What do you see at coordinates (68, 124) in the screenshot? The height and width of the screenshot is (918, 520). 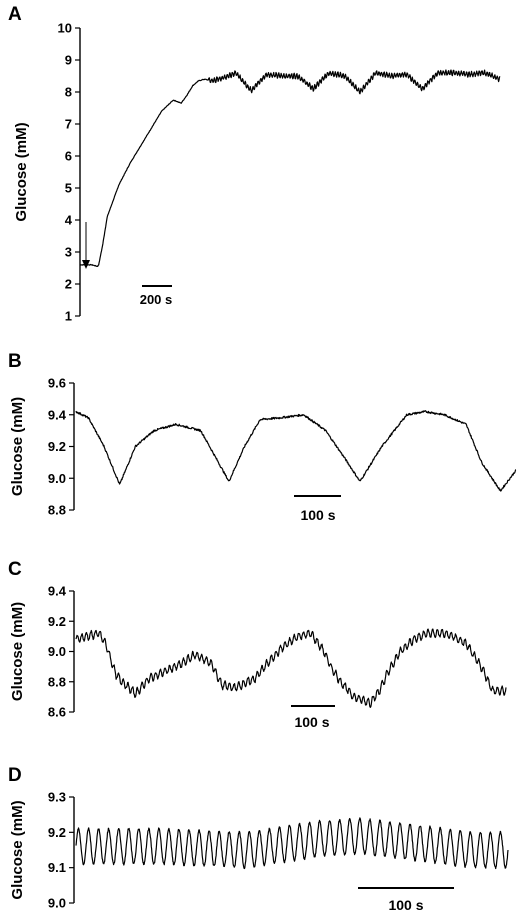 I see `y-tick-label: 7` at bounding box center [68, 124].